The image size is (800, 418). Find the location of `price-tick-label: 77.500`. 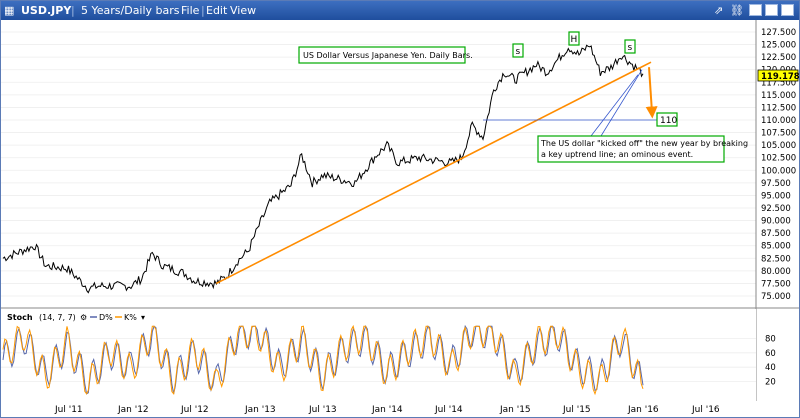

price-tick-label: 77.500 is located at coordinates (776, 284).